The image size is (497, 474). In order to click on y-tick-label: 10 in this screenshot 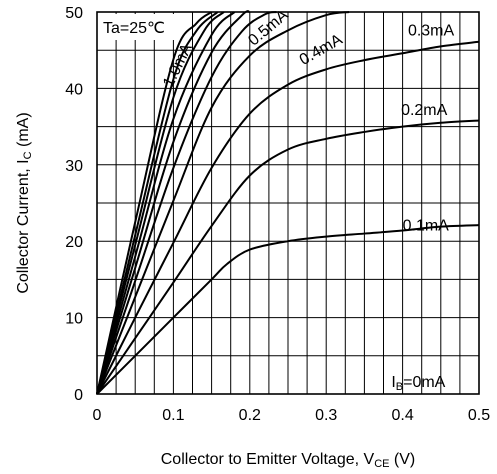, I will do `click(74, 319)`.